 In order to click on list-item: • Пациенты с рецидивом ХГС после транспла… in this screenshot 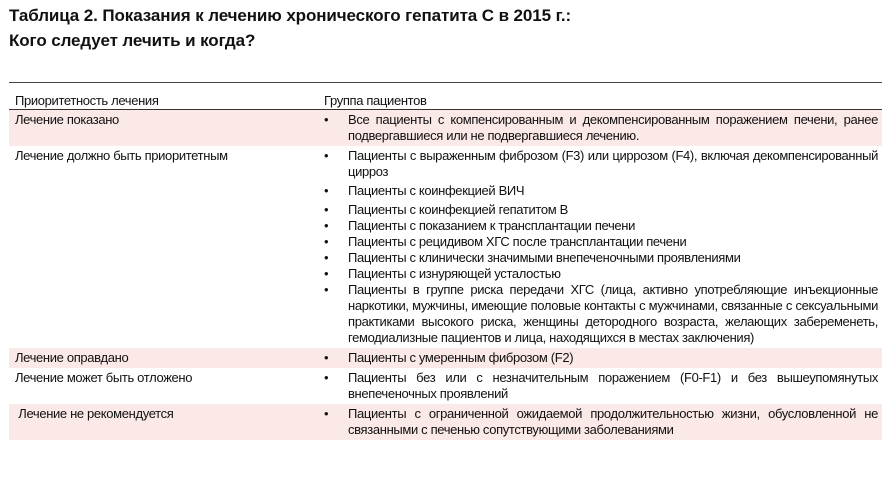, I will do `click(603, 242)`.